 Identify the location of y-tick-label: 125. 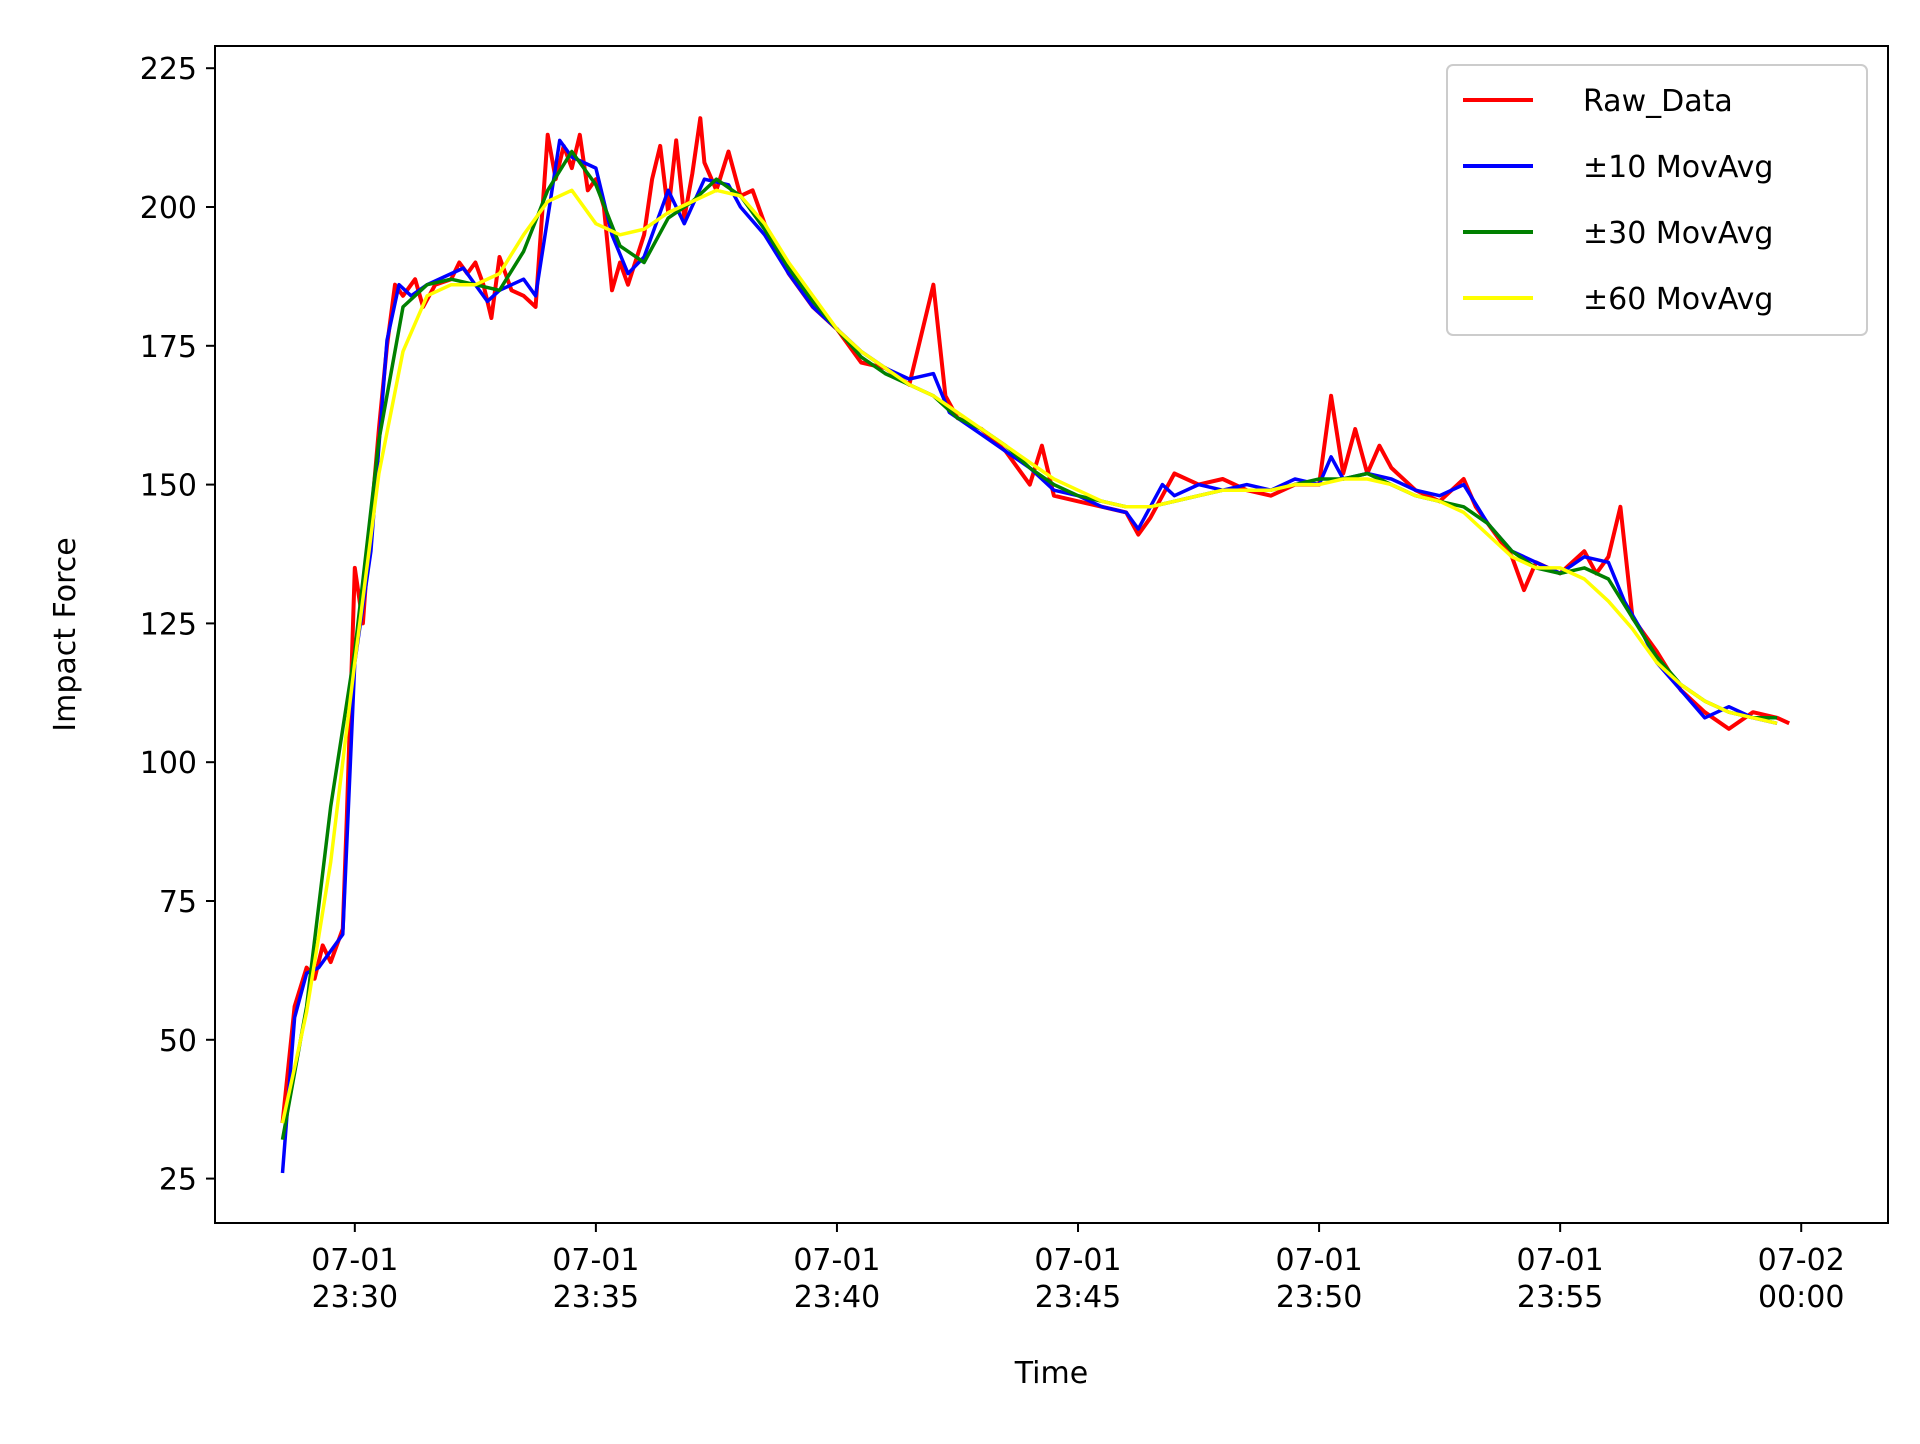
(168, 624).